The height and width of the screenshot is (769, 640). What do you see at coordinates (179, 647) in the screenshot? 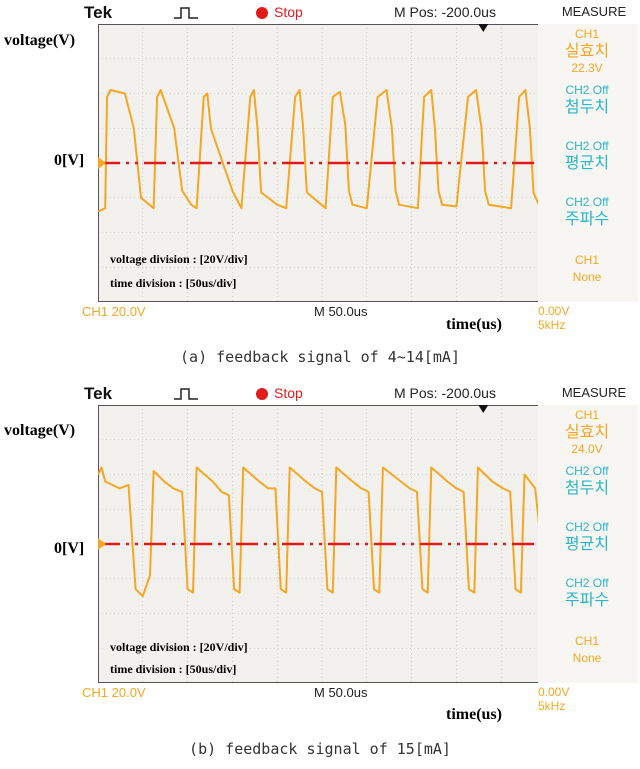
I see `voltage-division-b: voltage division : [20V/div]` at bounding box center [179, 647].